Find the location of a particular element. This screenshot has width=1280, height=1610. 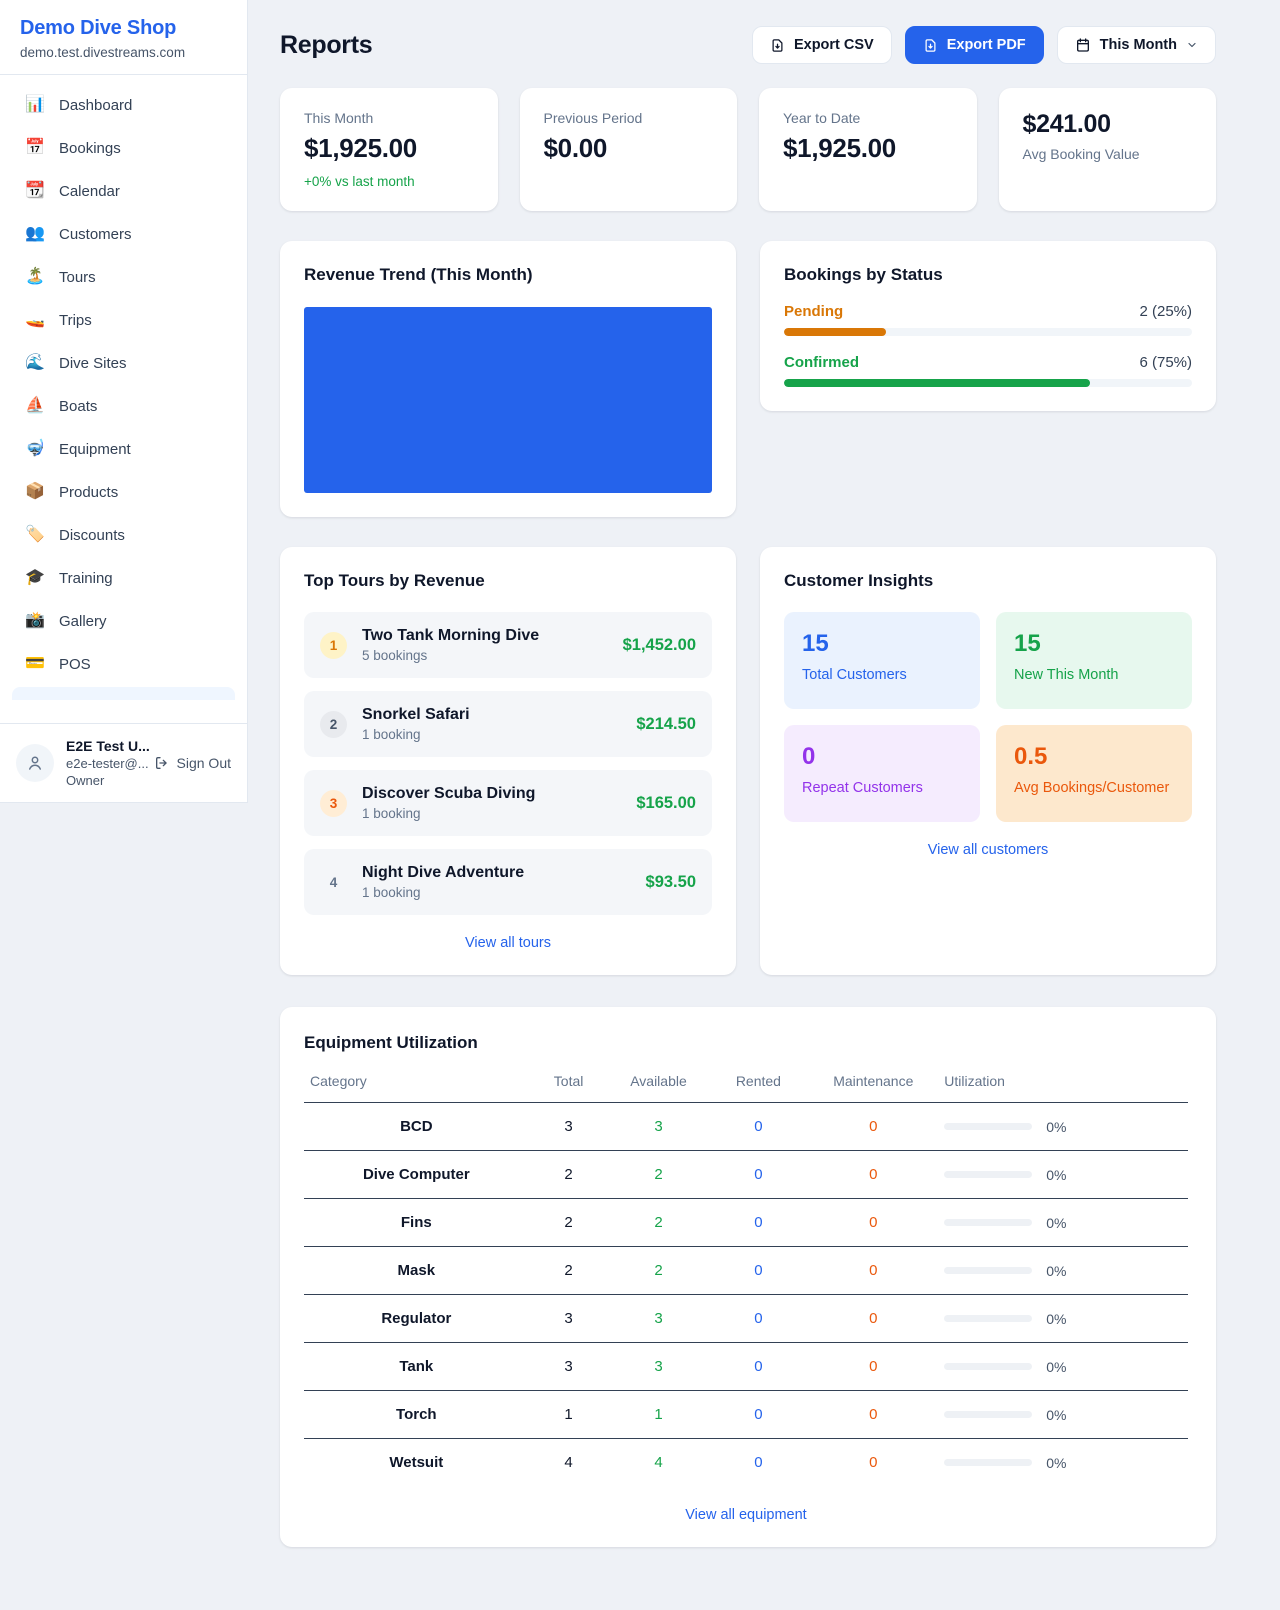

table-cell-category: Dive Computer is located at coordinates (416, 1174).